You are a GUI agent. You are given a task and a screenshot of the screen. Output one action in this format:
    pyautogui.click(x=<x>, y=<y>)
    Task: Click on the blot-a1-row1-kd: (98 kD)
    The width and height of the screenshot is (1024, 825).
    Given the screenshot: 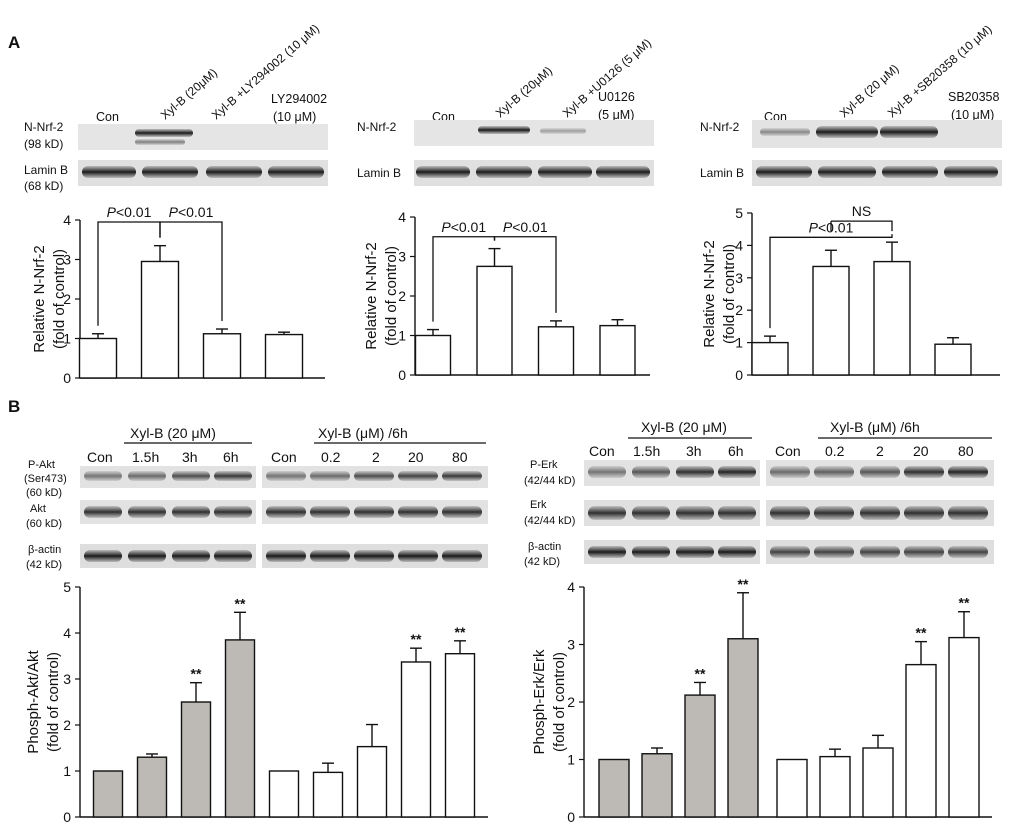 What is the action you would take?
    pyautogui.click(x=43, y=144)
    